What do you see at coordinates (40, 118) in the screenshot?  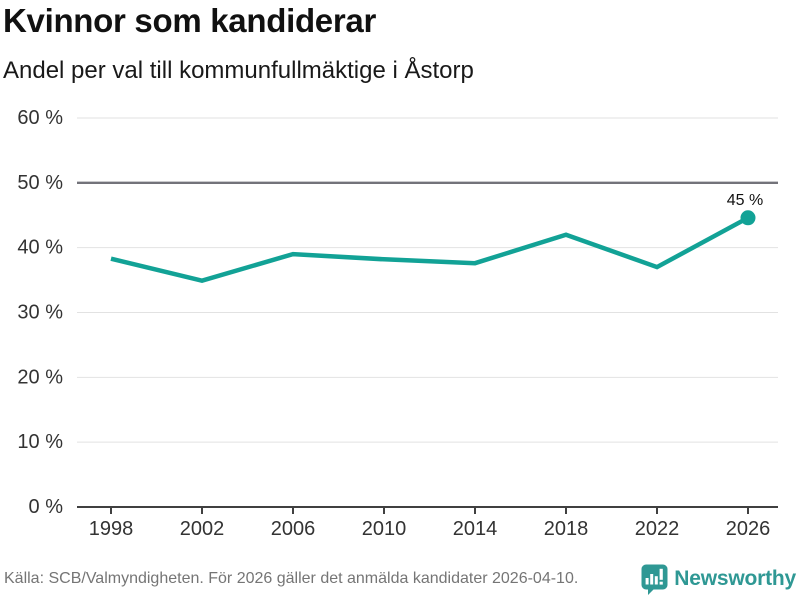 I see `y-axis-label: 60 %` at bounding box center [40, 118].